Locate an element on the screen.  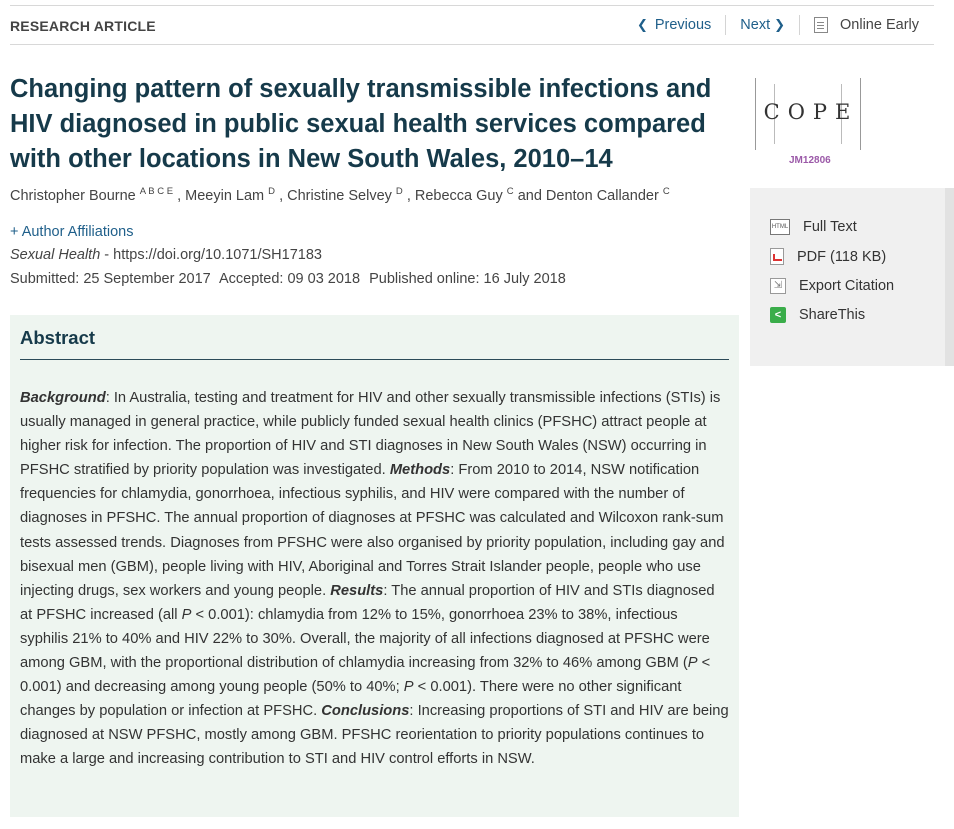
online-early-link: Online Early is located at coordinates (859, 25).